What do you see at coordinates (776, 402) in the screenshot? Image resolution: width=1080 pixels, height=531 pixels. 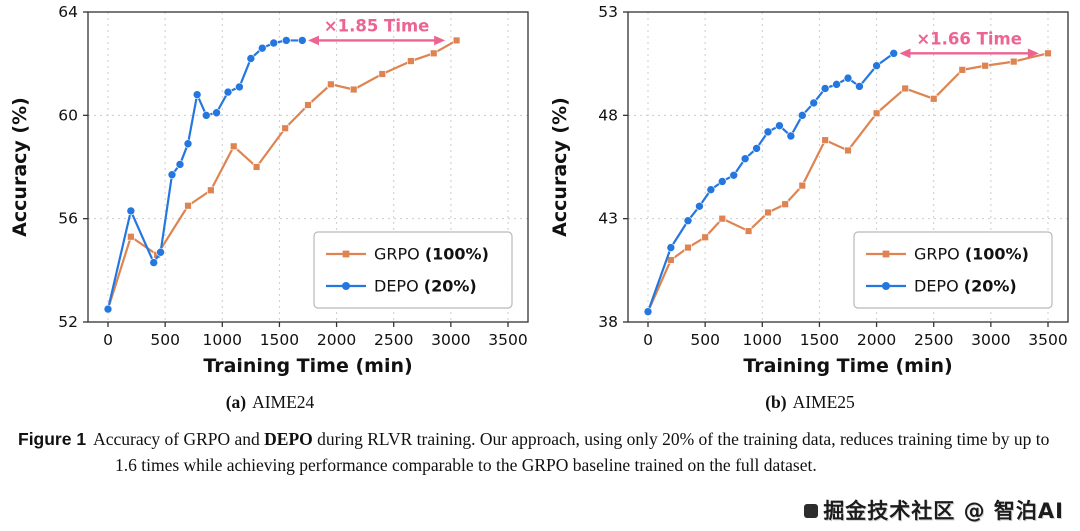 I see `subplot-label-b: (b)` at bounding box center [776, 402].